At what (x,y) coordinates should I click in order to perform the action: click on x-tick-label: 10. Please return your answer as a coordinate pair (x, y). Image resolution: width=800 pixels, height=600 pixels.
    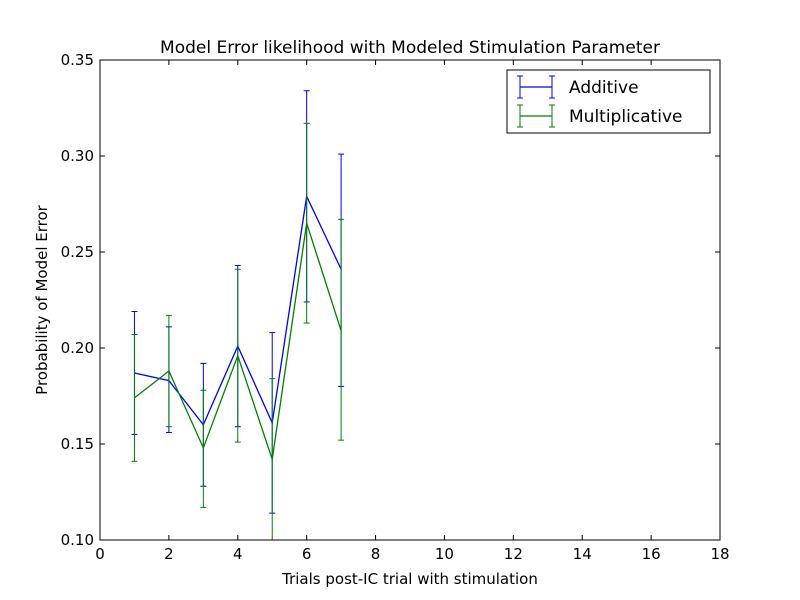
    Looking at the image, I should click on (444, 554).